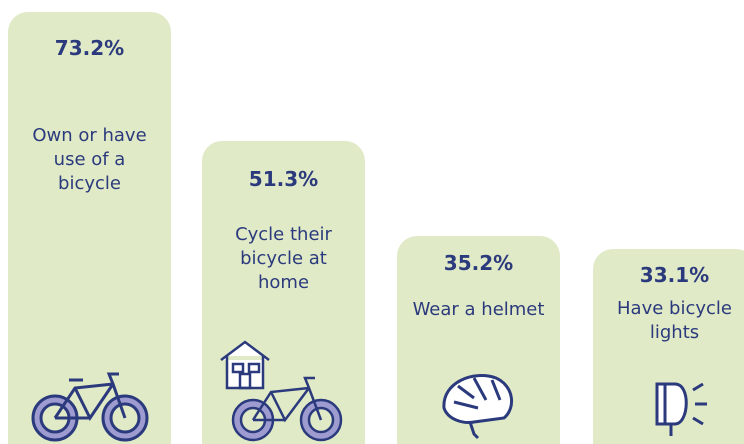 The image size is (744, 444). Describe the element at coordinates (668, 346) in the screenshot. I see `bar: 33.1% Have bicycle lights` at that location.